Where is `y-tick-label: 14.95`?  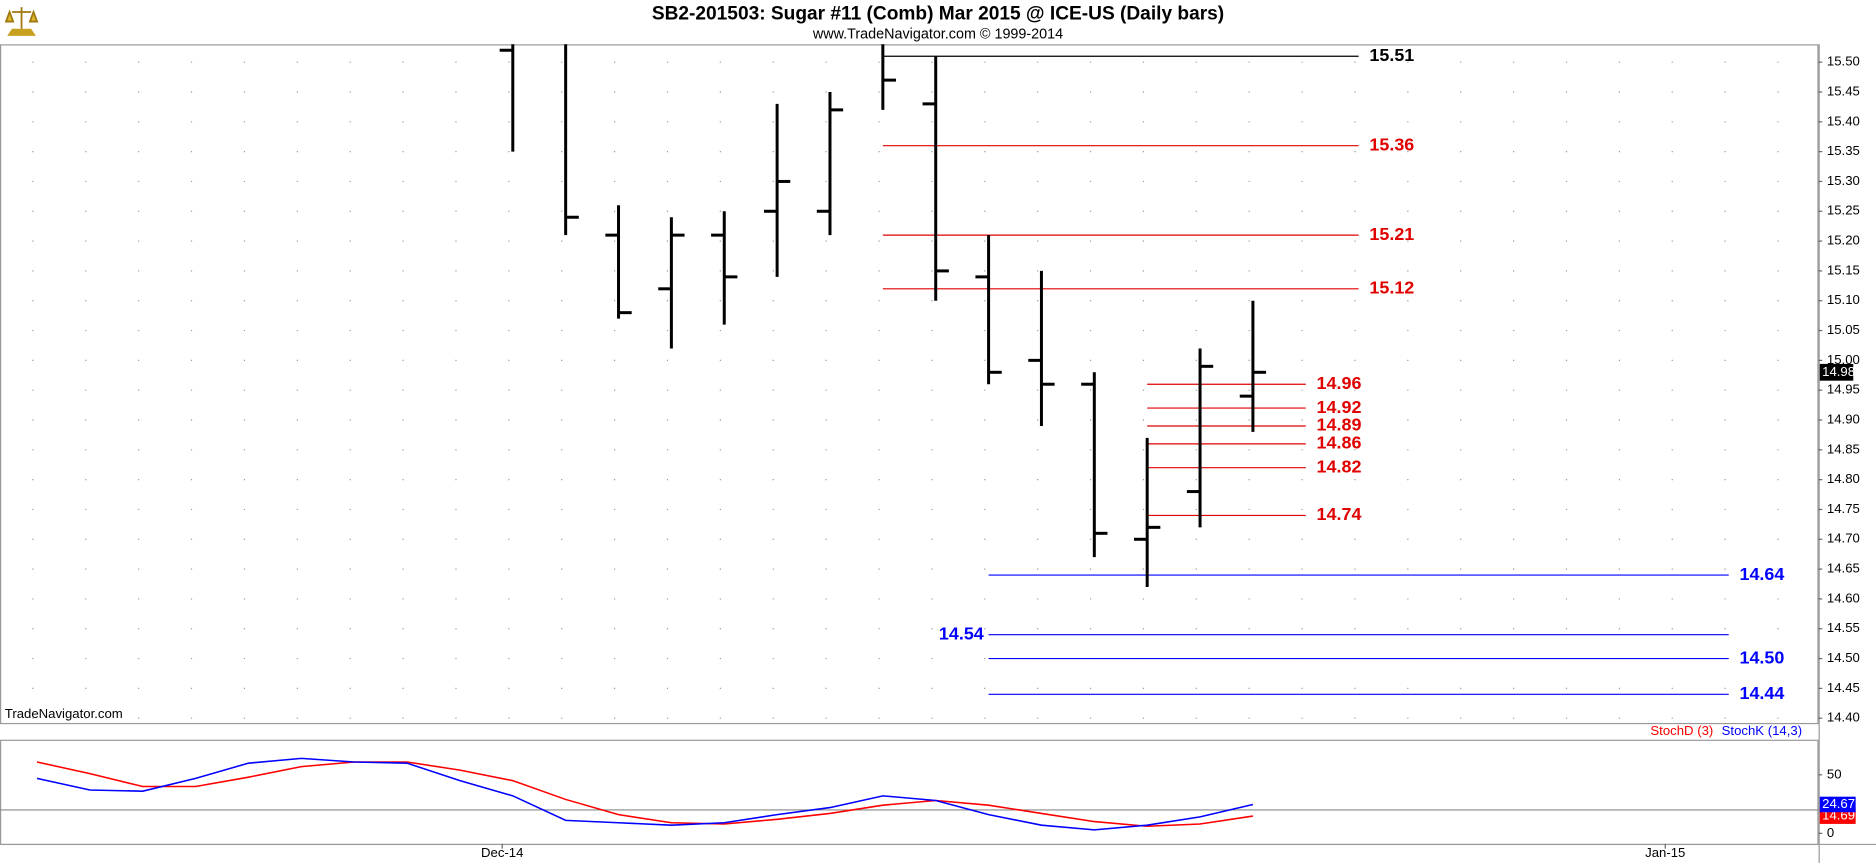 y-tick-label: 14.95 is located at coordinates (1843, 389).